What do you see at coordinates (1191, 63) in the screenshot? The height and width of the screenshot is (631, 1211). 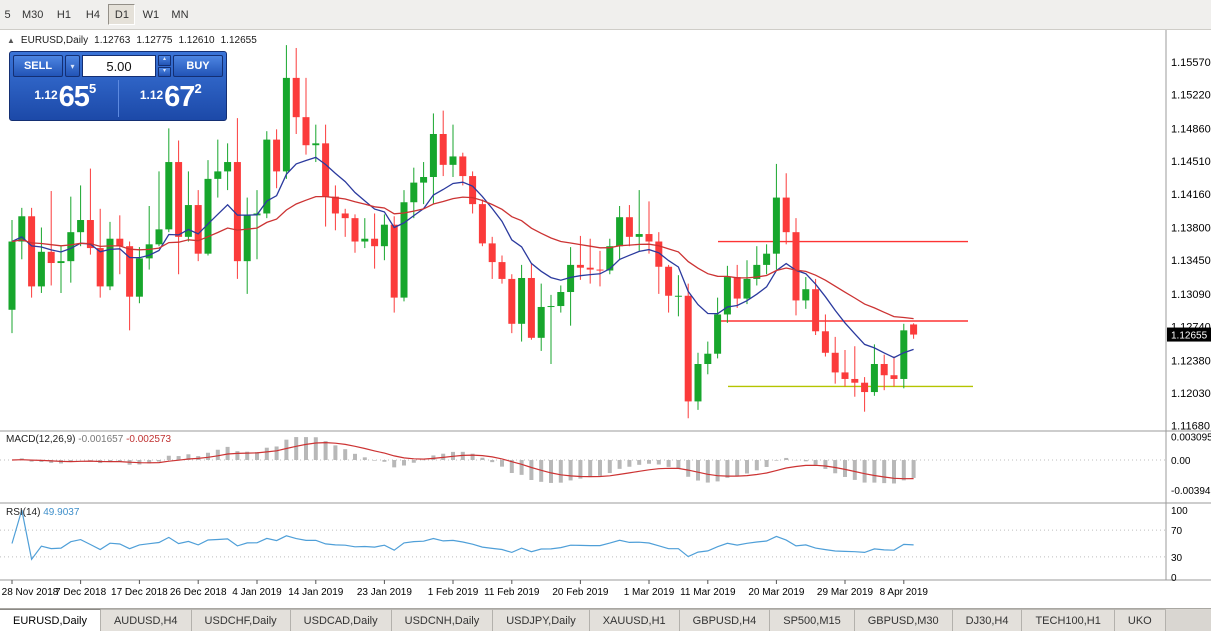 I see `svg-text: 1.15570` at bounding box center [1191, 63].